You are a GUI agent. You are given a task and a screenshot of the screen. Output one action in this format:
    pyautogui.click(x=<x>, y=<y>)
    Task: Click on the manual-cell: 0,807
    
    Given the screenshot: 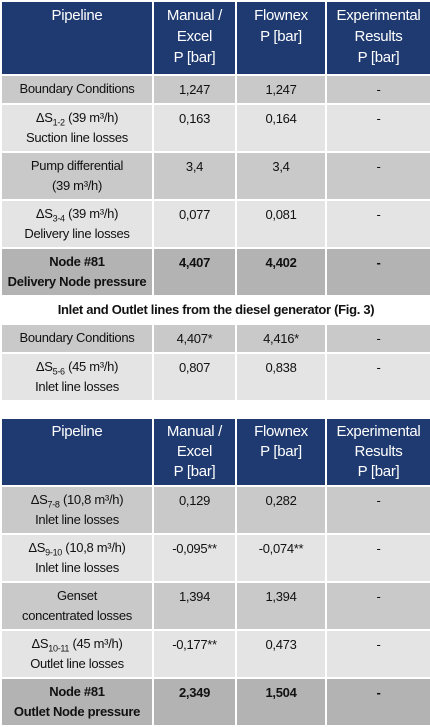 What is the action you would take?
    pyautogui.click(x=194, y=377)
    